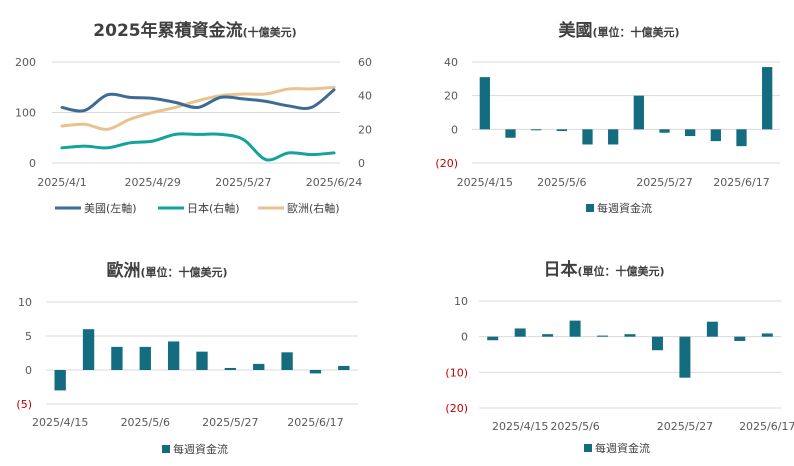  What do you see at coordinates (25, 62) in the screenshot?
I see `y-left-tick-label: 200` at bounding box center [25, 62].